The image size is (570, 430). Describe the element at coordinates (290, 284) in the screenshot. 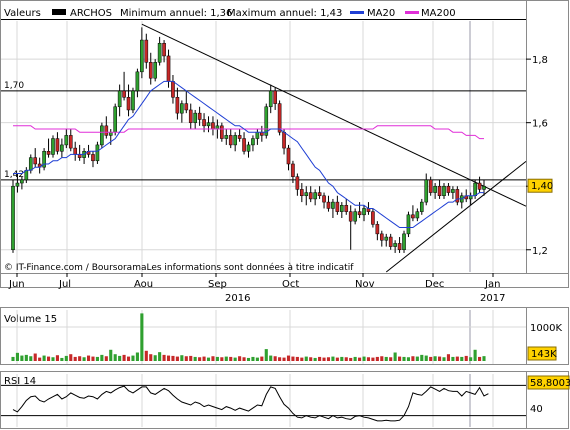

I see `x-tick-label: Oct` at that location.